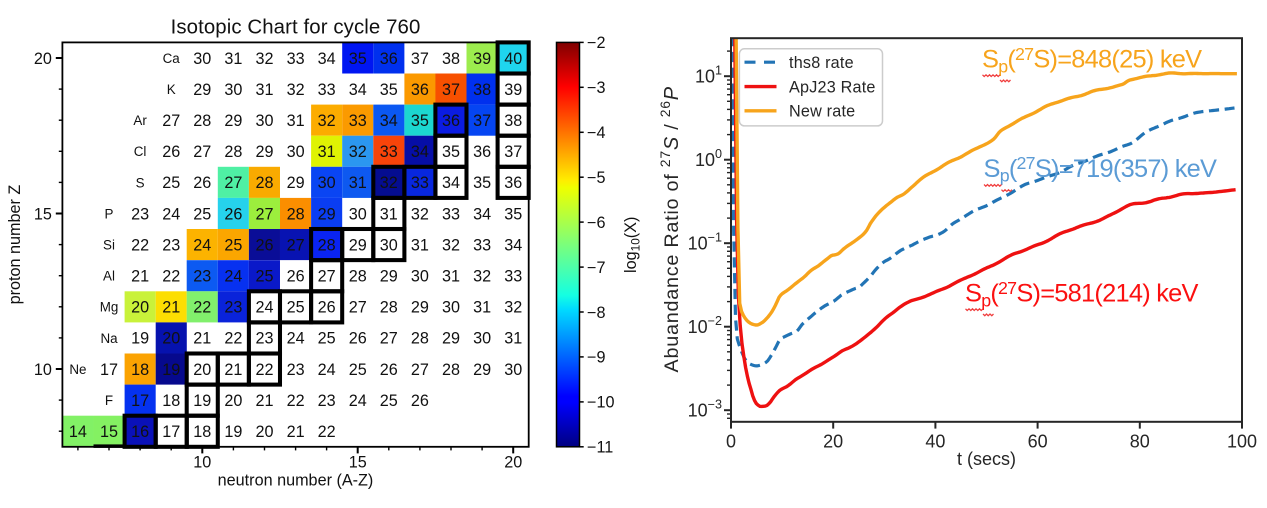  What do you see at coordinates (140, 151) in the screenshot?
I see `svg-text: Cl` at bounding box center [140, 151].